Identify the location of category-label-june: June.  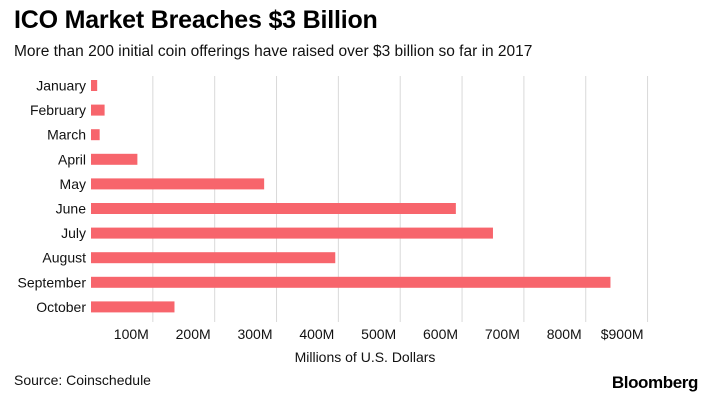
(71, 209).